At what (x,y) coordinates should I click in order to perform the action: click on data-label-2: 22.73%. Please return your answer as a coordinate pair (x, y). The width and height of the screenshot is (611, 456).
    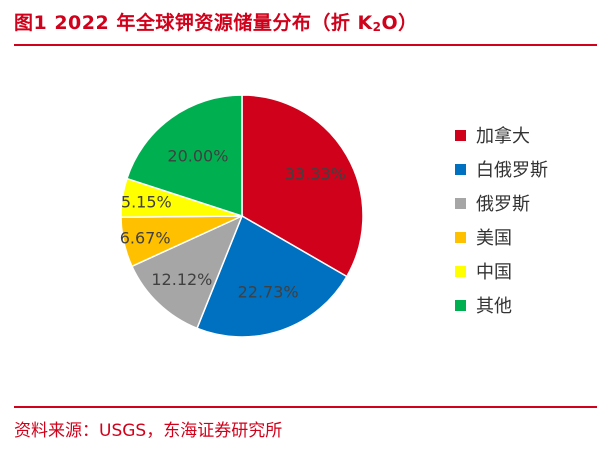
    Looking at the image, I should click on (268, 291).